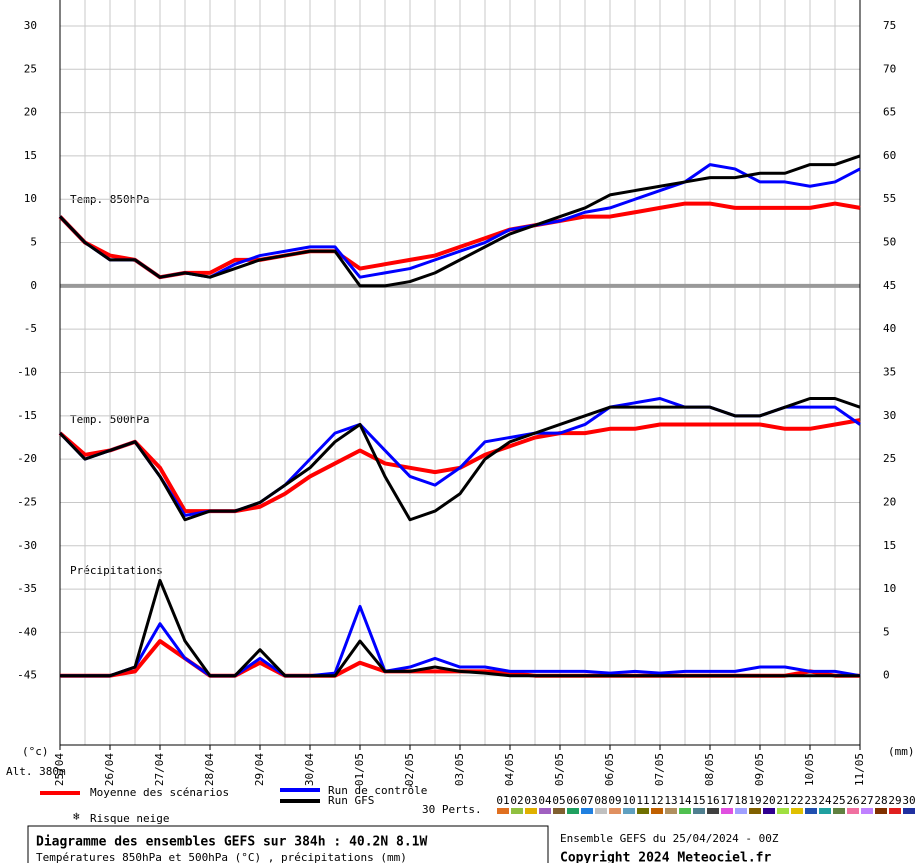 The image size is (915, 863). What do you see at coordinates (669, 838) in the screenshot?
I see `footer-run: Ensemble GEFS du 25/04/2024 - 00Z` at bounding box center [669, 838].